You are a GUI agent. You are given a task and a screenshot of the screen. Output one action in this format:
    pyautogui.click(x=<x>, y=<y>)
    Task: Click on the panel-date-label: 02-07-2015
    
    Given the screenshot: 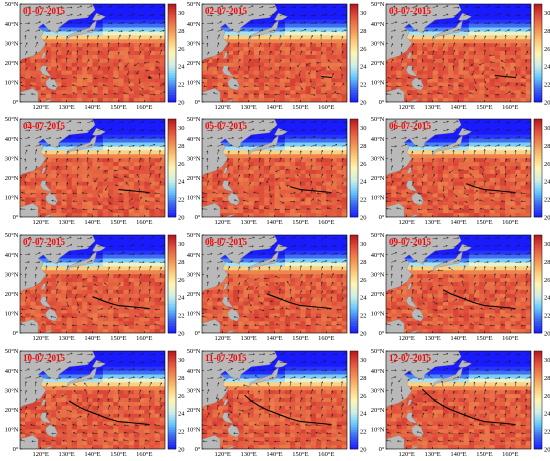 What is the action you would take?
    pyautogui.click(x=226, y=11)
    